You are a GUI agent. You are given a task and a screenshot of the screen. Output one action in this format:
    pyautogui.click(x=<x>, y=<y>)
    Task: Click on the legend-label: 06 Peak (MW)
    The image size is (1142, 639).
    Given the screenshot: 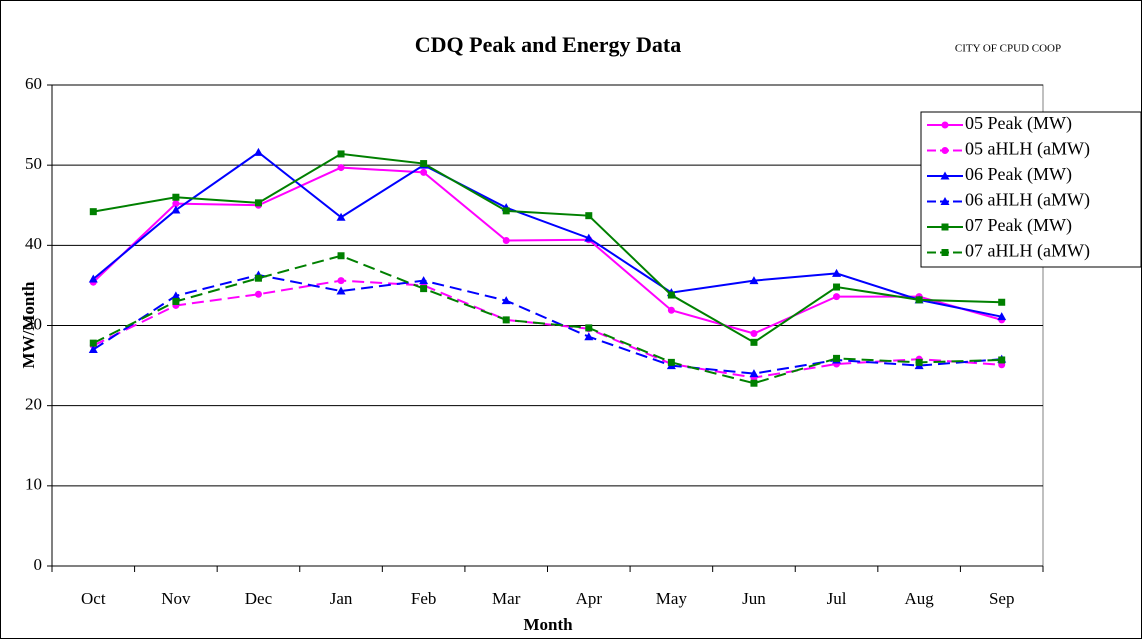 What is the action you would take?
    pyautogui.click(x=1018, y=174)
    